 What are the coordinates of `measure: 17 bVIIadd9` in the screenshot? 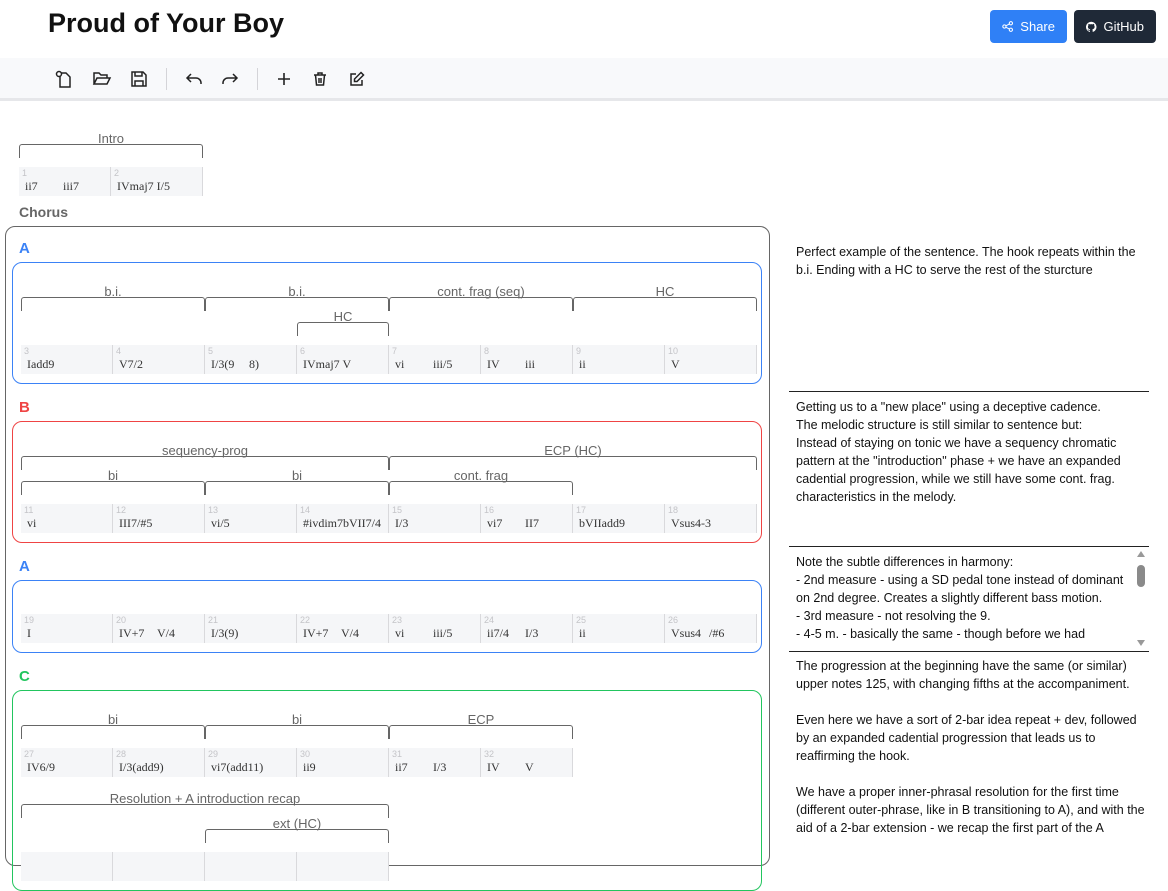 It's located at (619, 518).